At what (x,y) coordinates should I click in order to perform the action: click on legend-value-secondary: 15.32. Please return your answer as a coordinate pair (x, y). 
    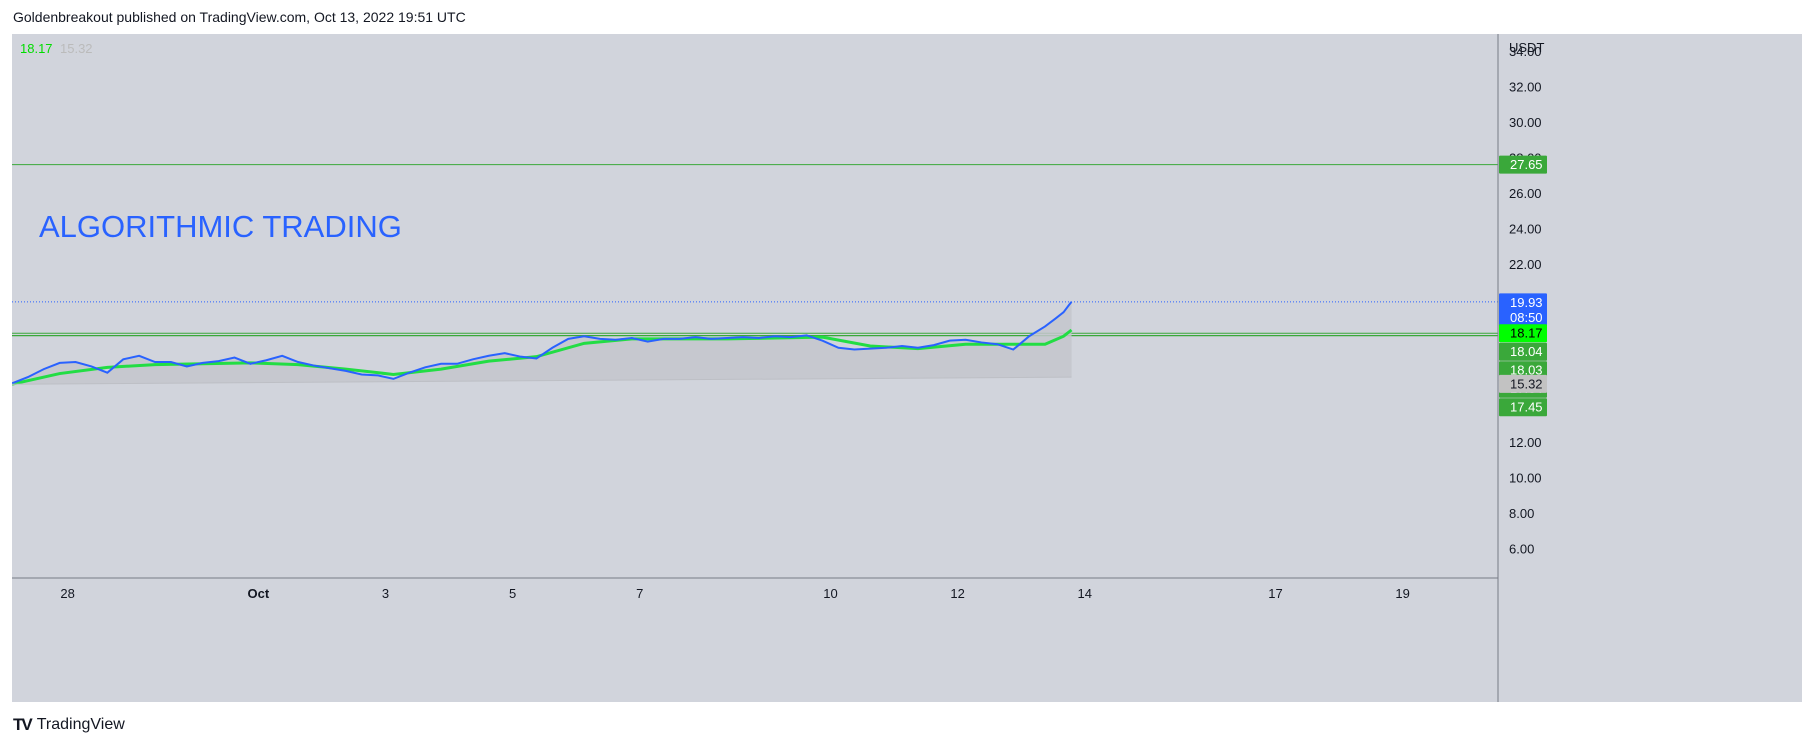
    Looking at the image, I should click on (76, 48).